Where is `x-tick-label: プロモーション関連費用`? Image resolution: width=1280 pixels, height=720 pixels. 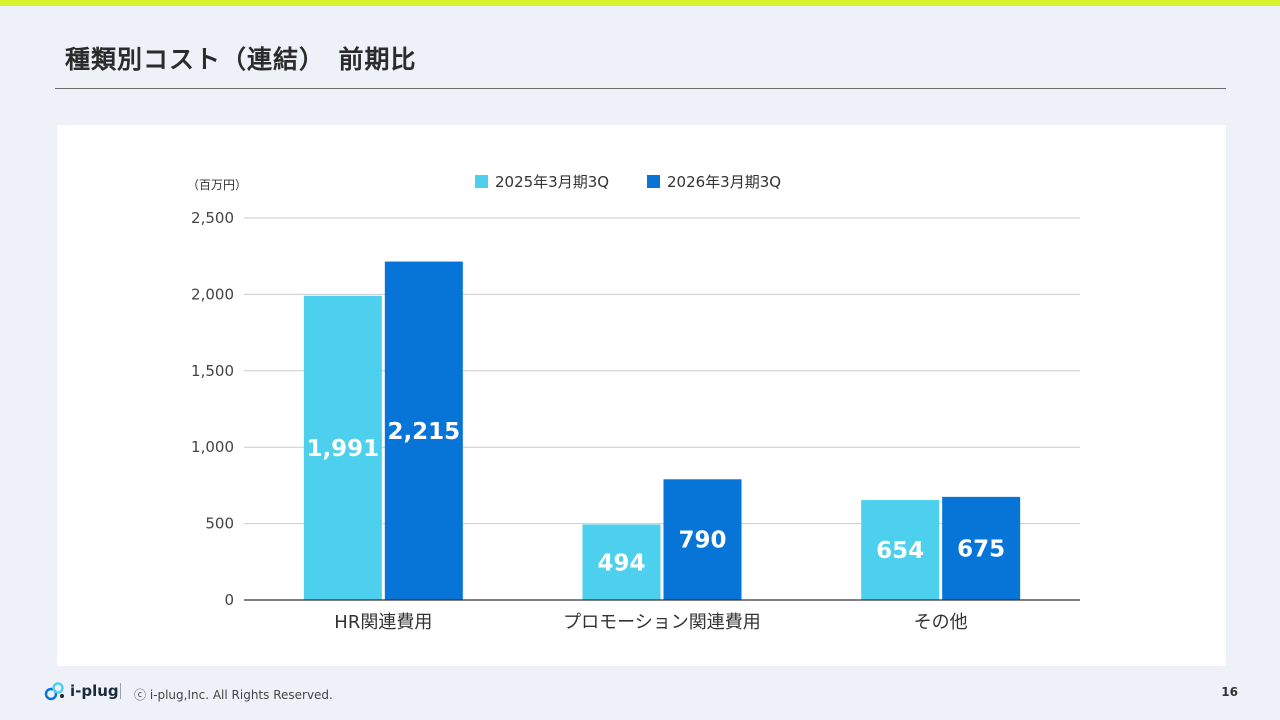 x-tick-label: プロモーション関連費用 is located at coordinates (662, 622).